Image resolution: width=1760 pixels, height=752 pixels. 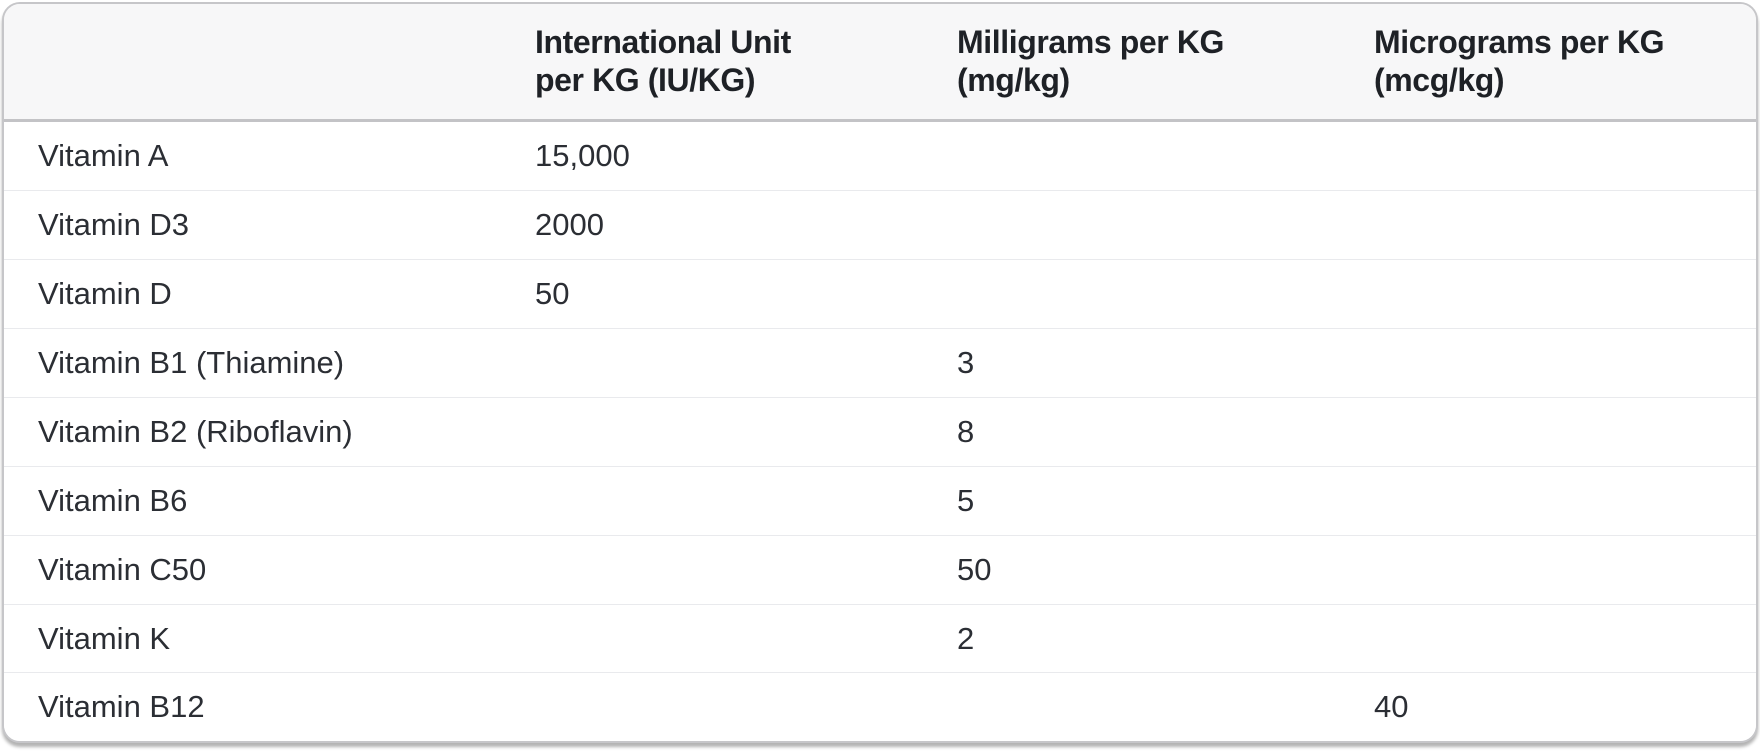 I want to click on iu-value-cell: 50, so click(x=746, y=294).